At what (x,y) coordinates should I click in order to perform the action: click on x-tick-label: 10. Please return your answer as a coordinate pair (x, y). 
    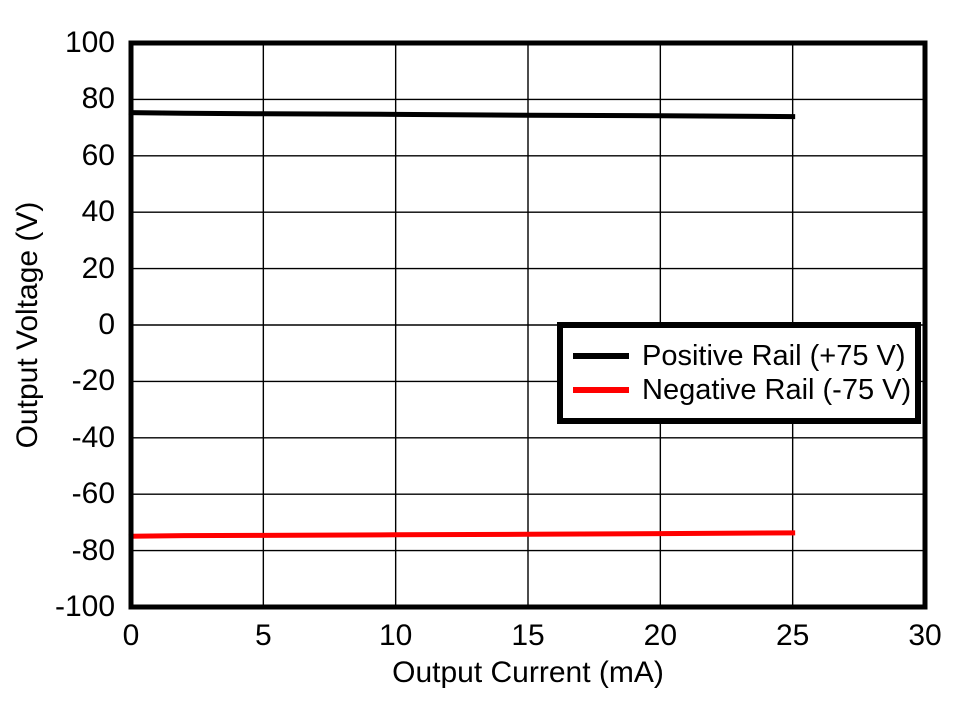
    Looking at the image, I should click on (395, 635).